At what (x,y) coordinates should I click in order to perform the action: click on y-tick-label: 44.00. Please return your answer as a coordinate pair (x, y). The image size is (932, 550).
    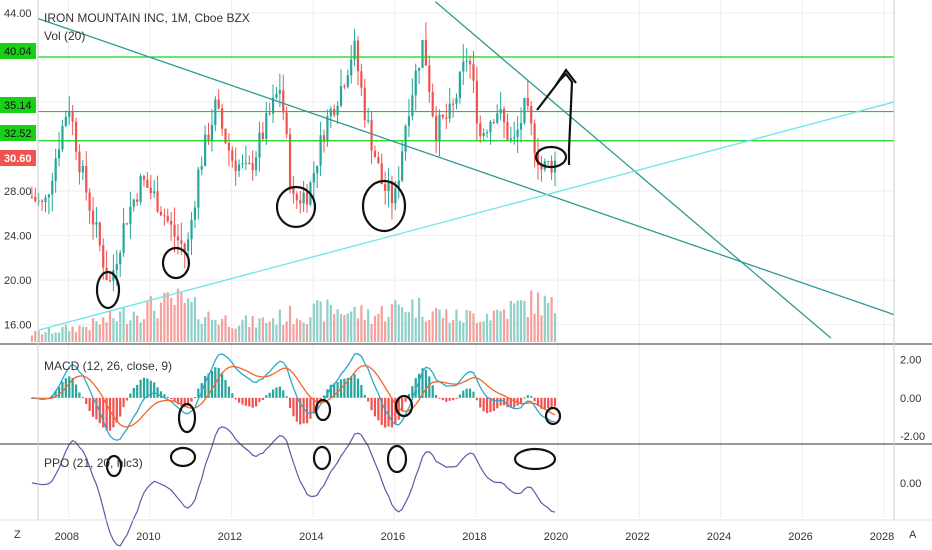
    Looking at the image, I should click on (18, 14).